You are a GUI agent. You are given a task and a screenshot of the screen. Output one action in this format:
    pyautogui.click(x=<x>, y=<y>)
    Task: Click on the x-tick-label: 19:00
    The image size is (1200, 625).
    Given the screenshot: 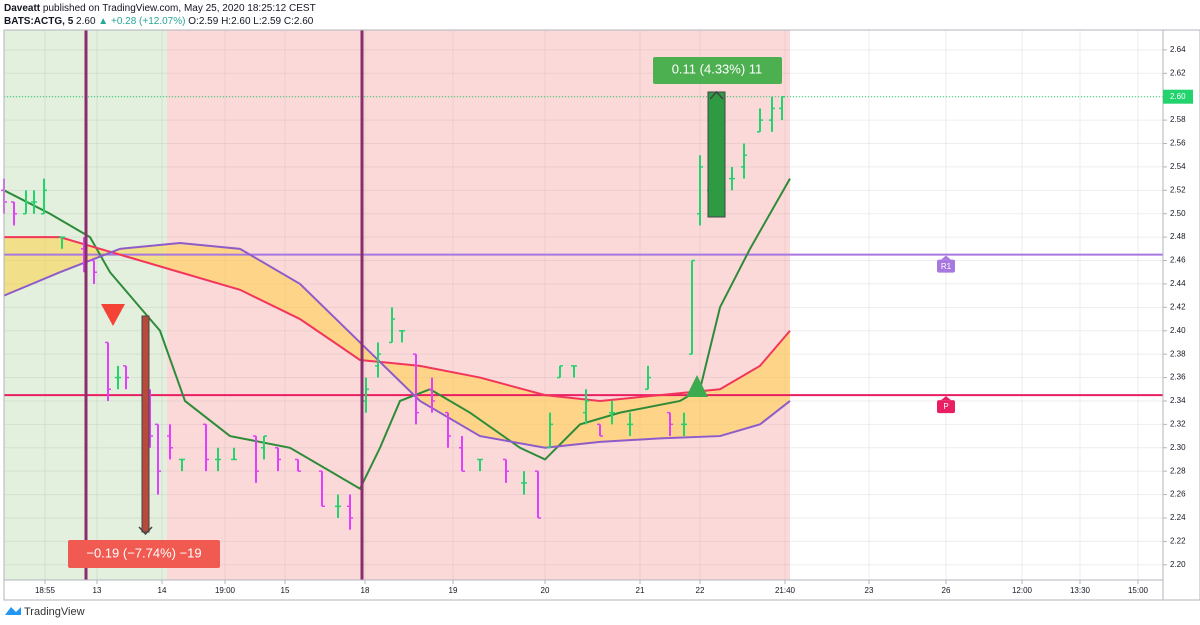 What is the action you would take?
    pyautogui.click(x=225, y=590)
    